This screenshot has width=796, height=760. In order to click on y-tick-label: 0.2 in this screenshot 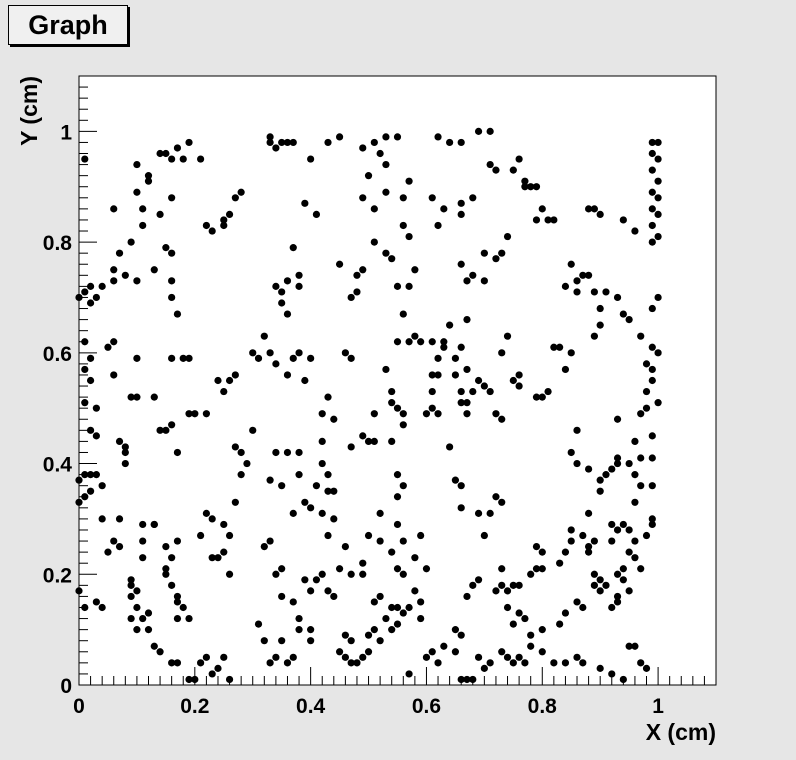, I will do `click(57, 575)`.